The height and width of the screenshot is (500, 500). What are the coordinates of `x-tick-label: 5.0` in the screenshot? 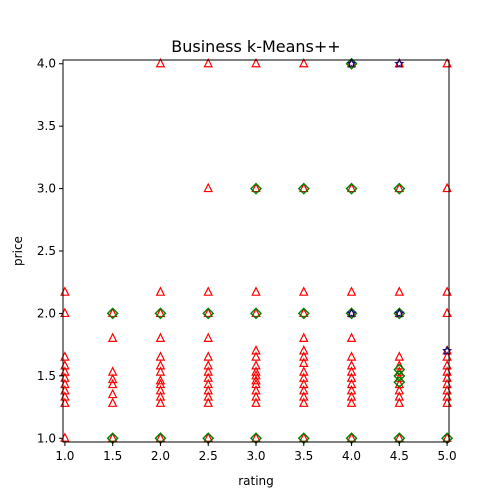 It's located at (447, 456).